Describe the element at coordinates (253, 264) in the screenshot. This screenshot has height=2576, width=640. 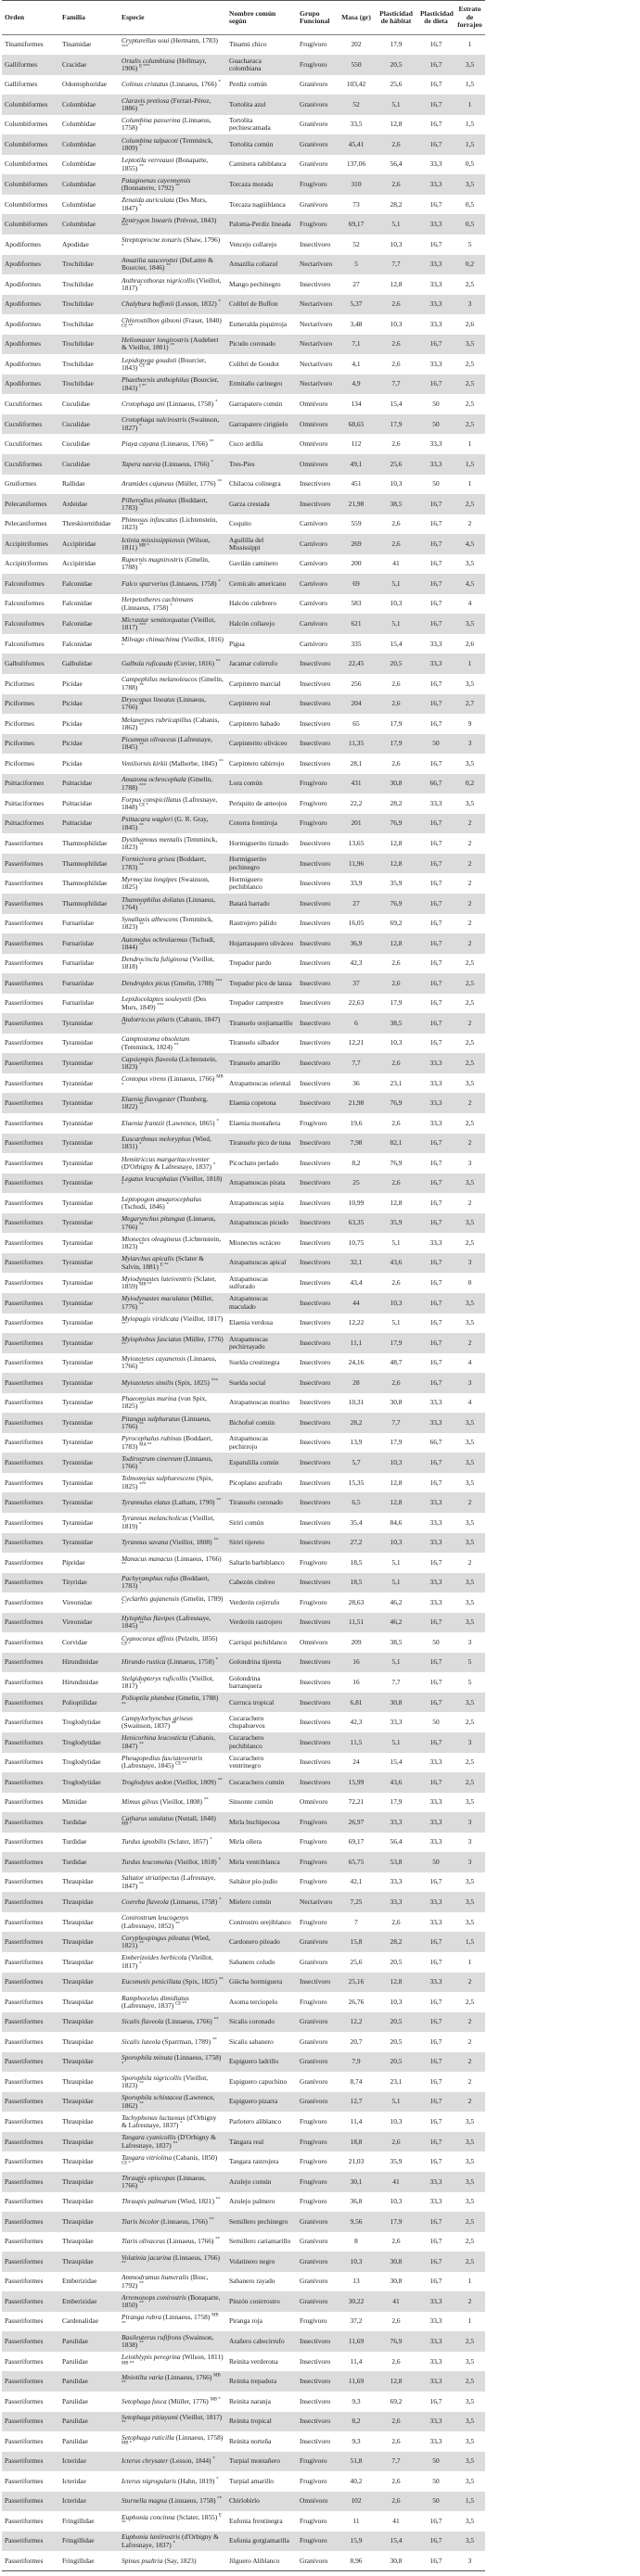
I see `common-name-cell: Amazilia coliazul` at that location.